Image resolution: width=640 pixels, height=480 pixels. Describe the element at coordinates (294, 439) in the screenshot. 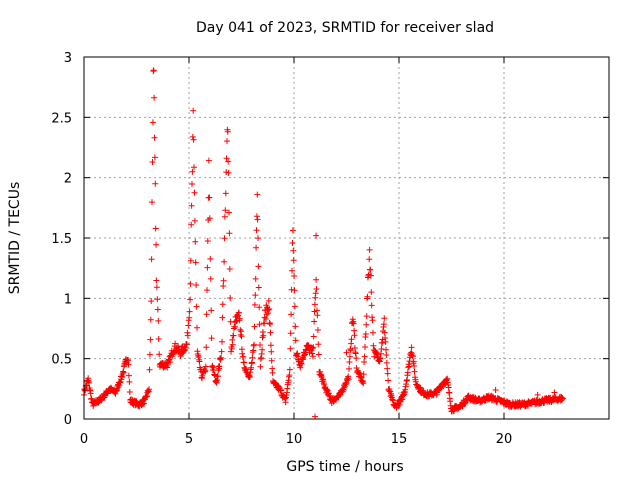

I see `x-tick-label: 10` at that location.